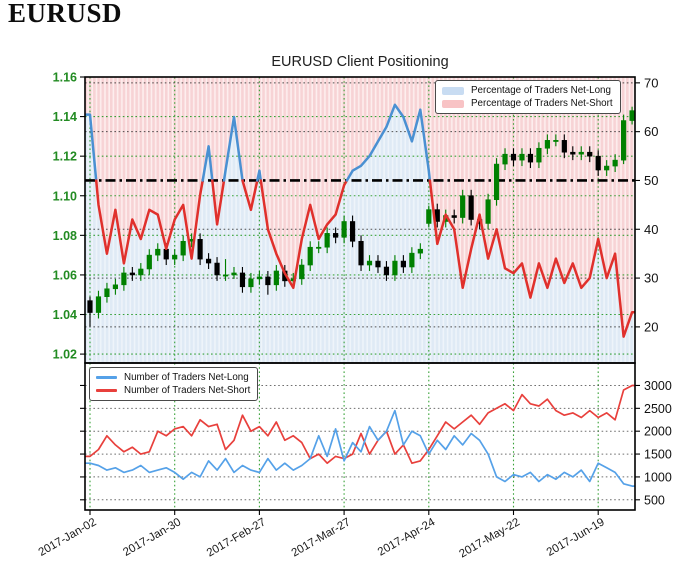 Image resolution: width=680 pixels, height=564 pixels. I want to click on legend-item-num-net-long: Number of Traders Net-Long, so click(173, 377).